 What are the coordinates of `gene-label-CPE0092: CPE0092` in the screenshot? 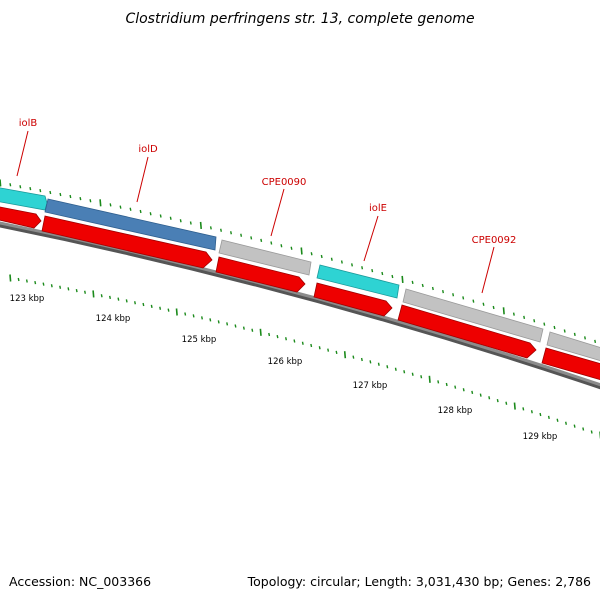 It's located at (494, 240).